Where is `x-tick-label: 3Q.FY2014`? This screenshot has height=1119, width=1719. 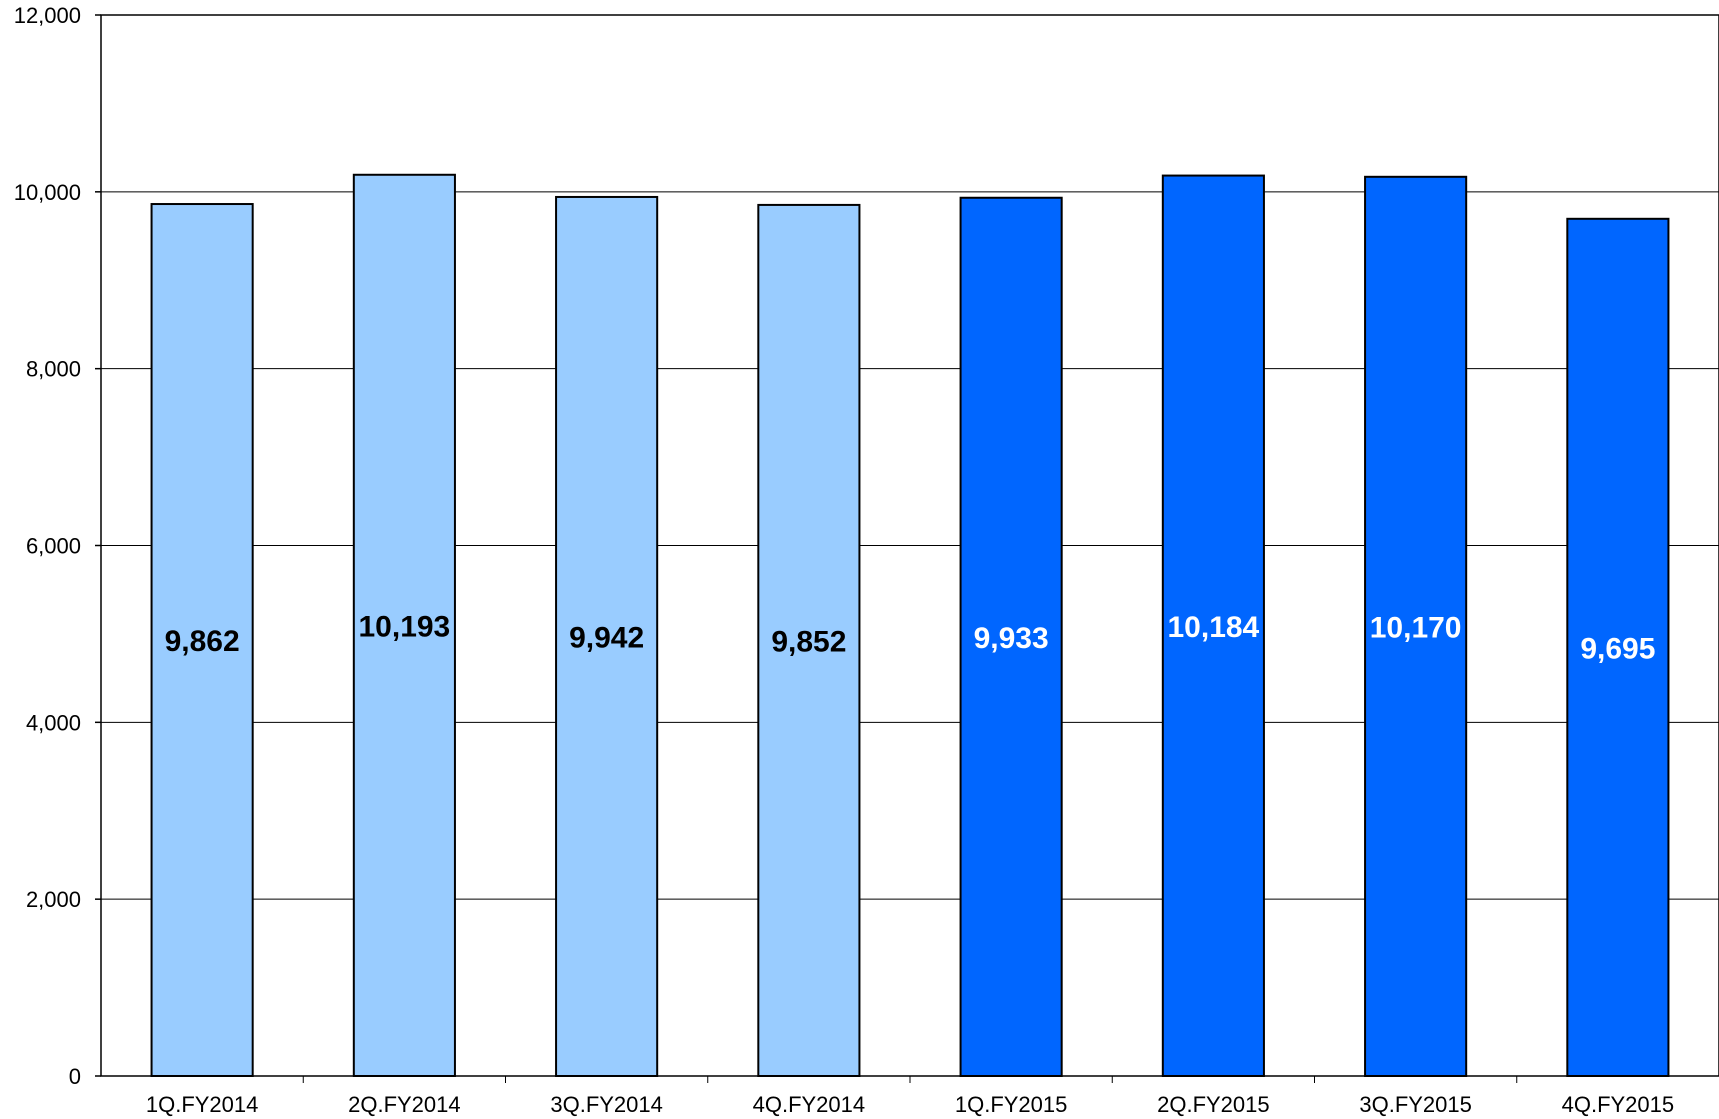 x-tick-label: 3Q.FY2014 is located at coordinates (606, 1104).